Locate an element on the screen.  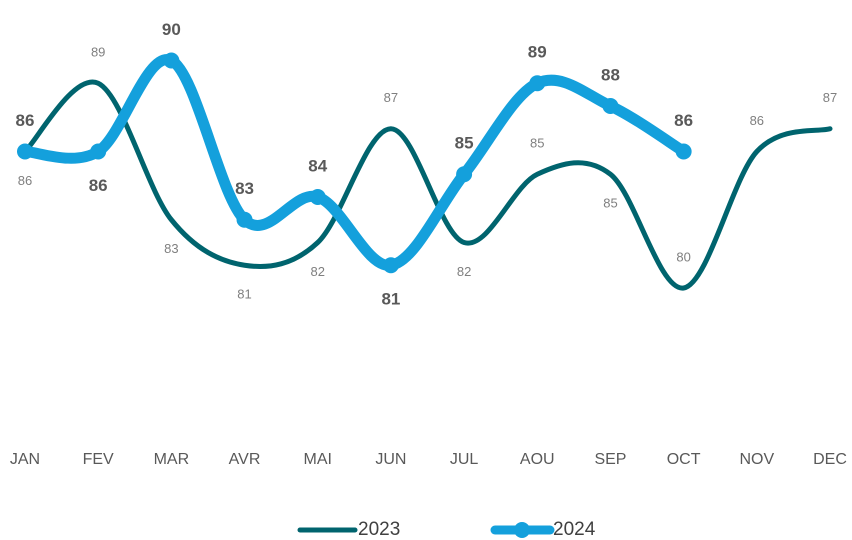
x-tick-label: JUL is located at coordinates (464, 459).